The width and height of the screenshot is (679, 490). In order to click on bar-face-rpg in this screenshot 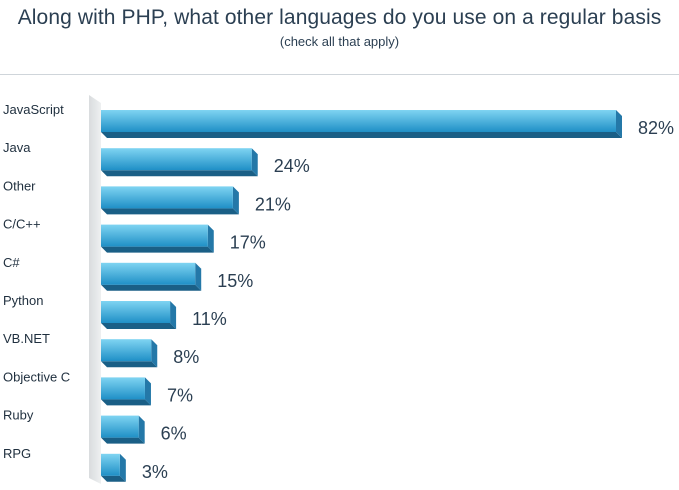, I will do `click(110, 464)`.